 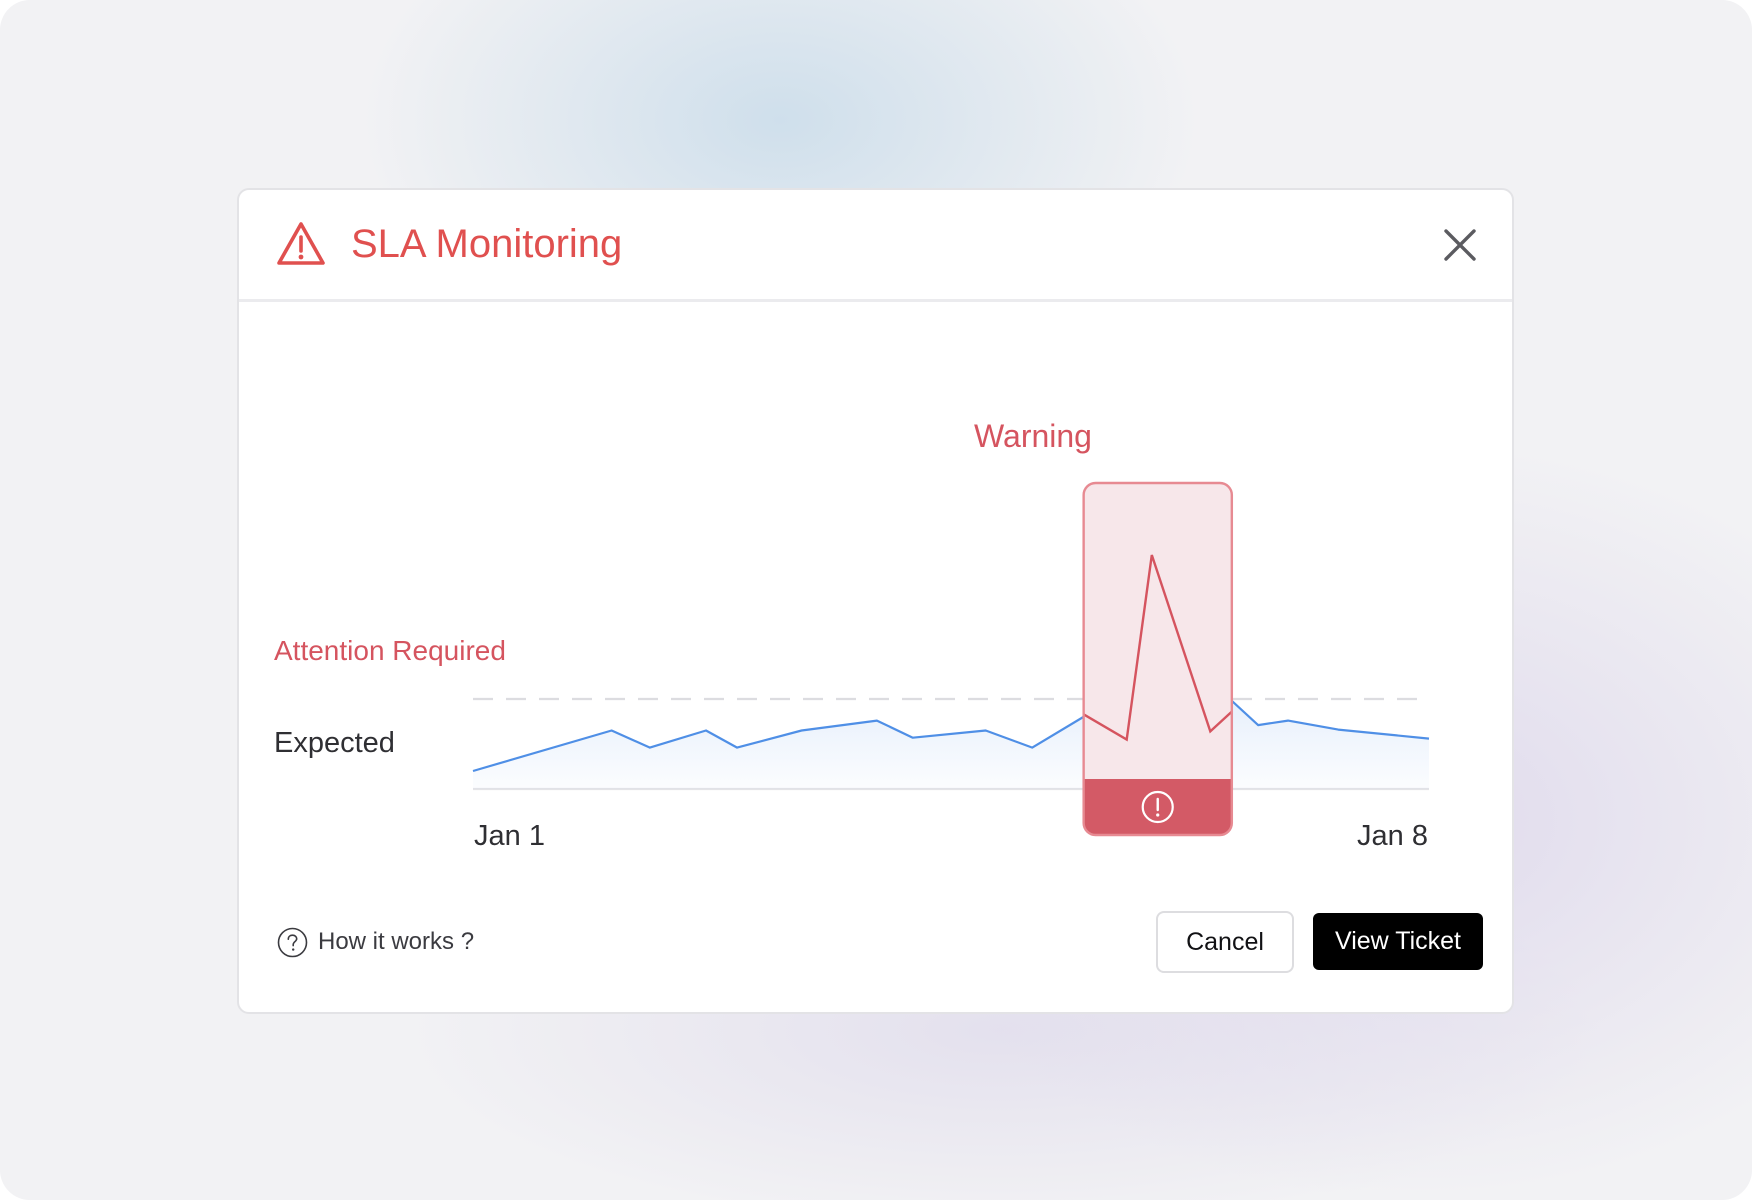 What do you see at coordinates (1392, 836) in the screenshot?
I see `x-tick-label-end: Jan 8` at bounding box center [1392, 836].